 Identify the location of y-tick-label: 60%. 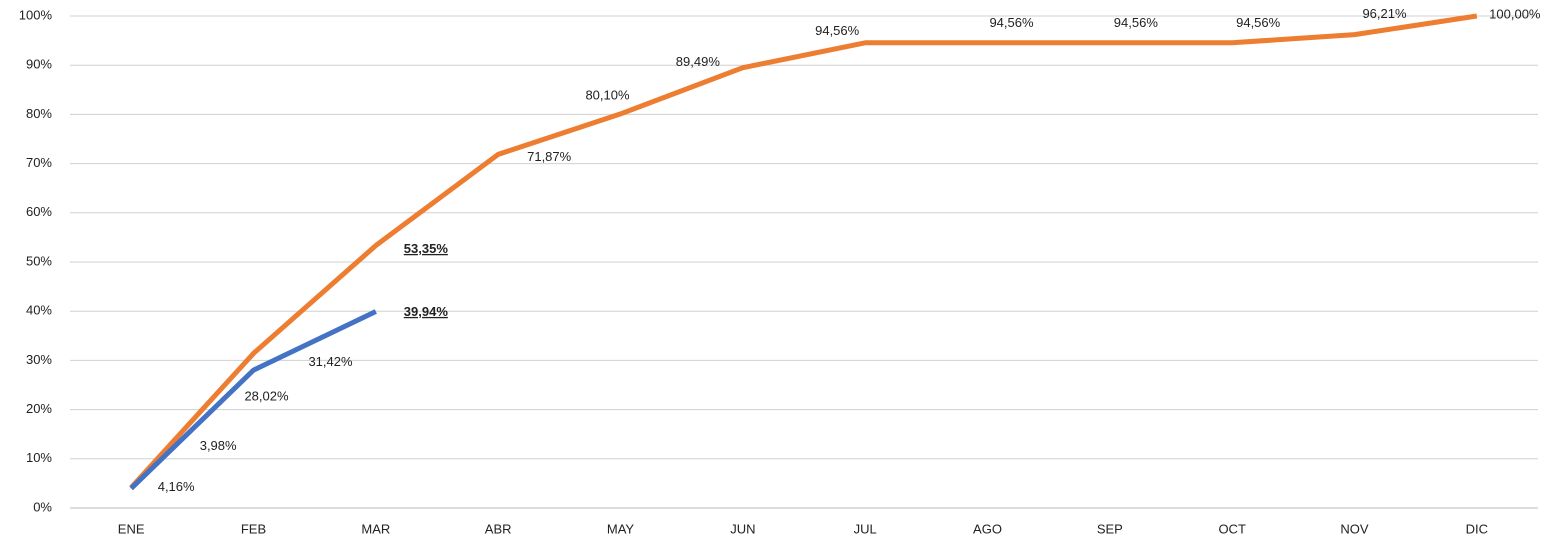
(39, 211).